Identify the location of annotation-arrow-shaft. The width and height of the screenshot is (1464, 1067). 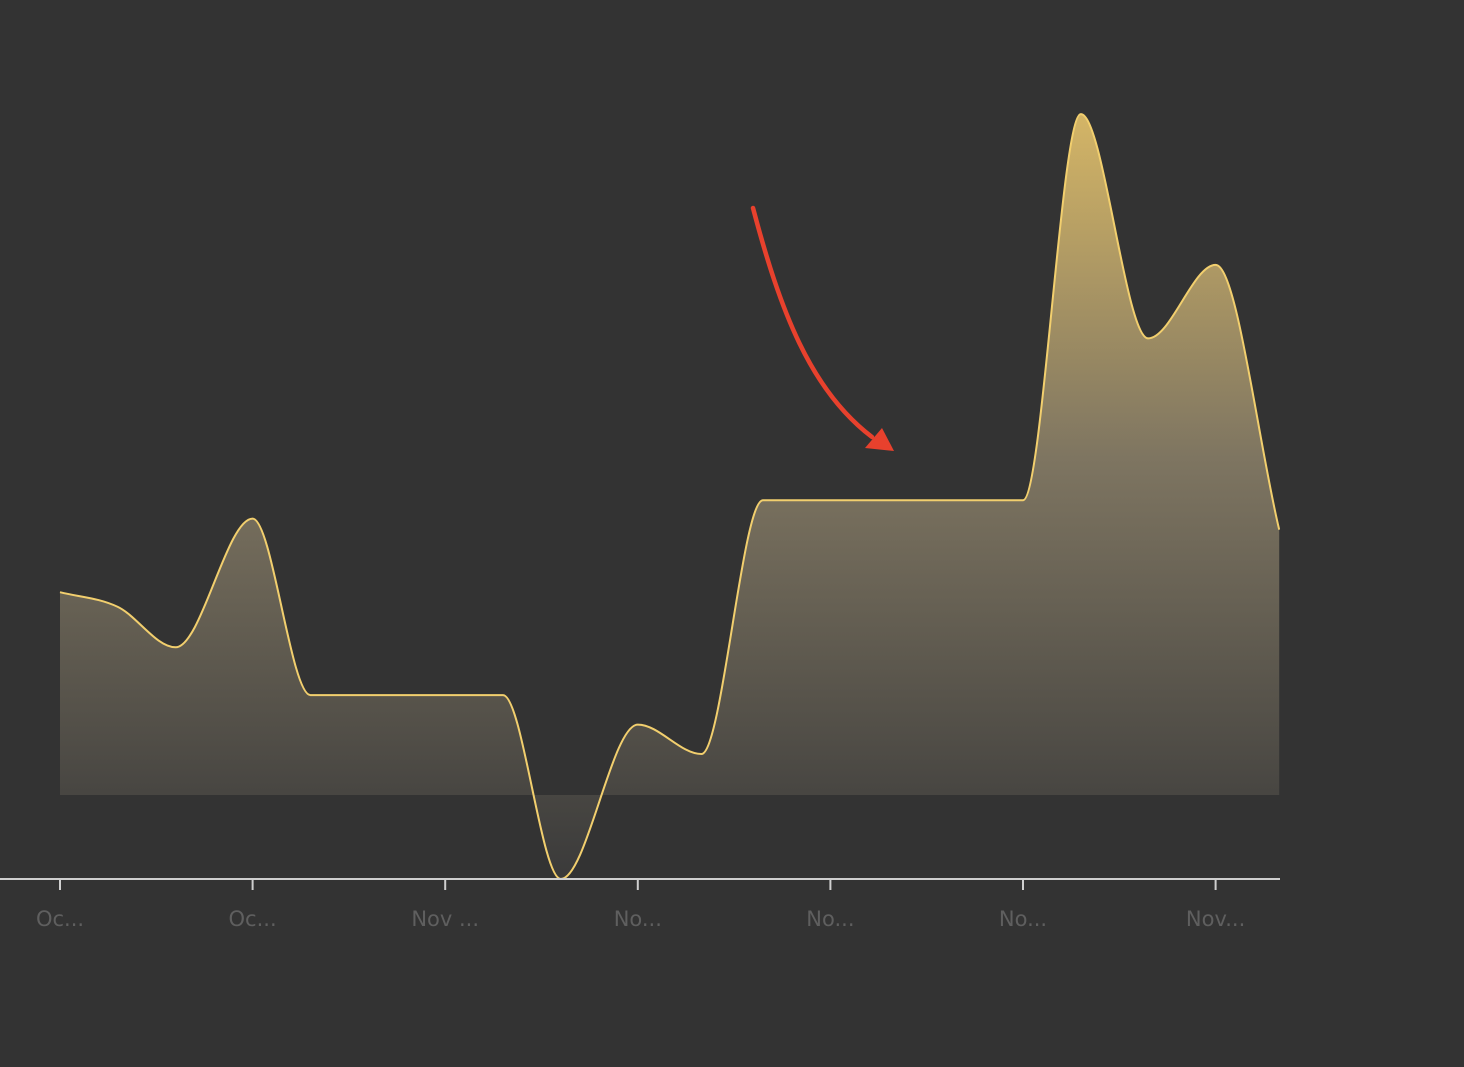
(812, 322).